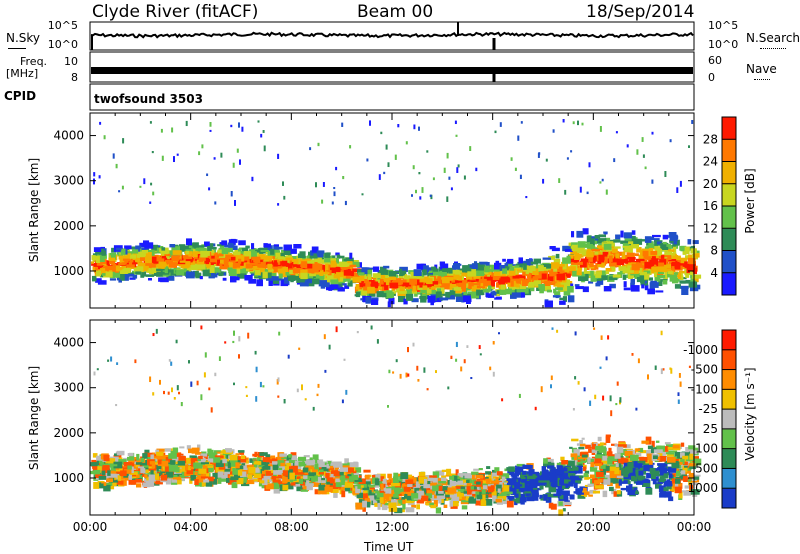 The image size is (800, 554). Describe the element at coordinates (63, 44) in the screenshot. I see `nsky-tick-bottom: 10^0` at that location.